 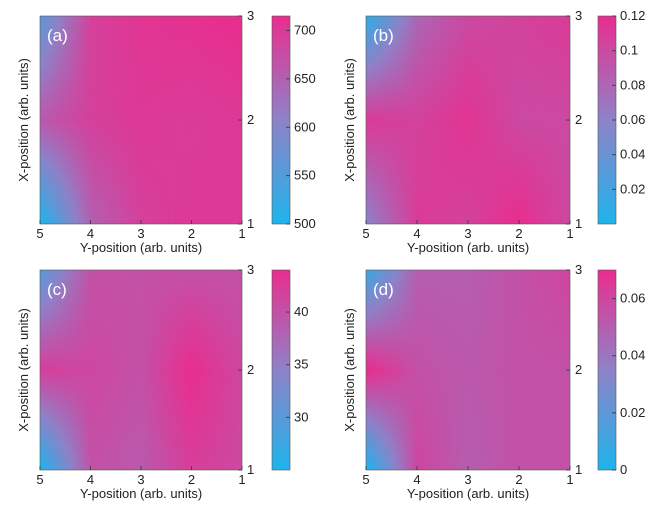 What do you see at coordinates (383, 35) in the screenshot?
I see `panel-label: (b)` at bounding box center [383, 35].